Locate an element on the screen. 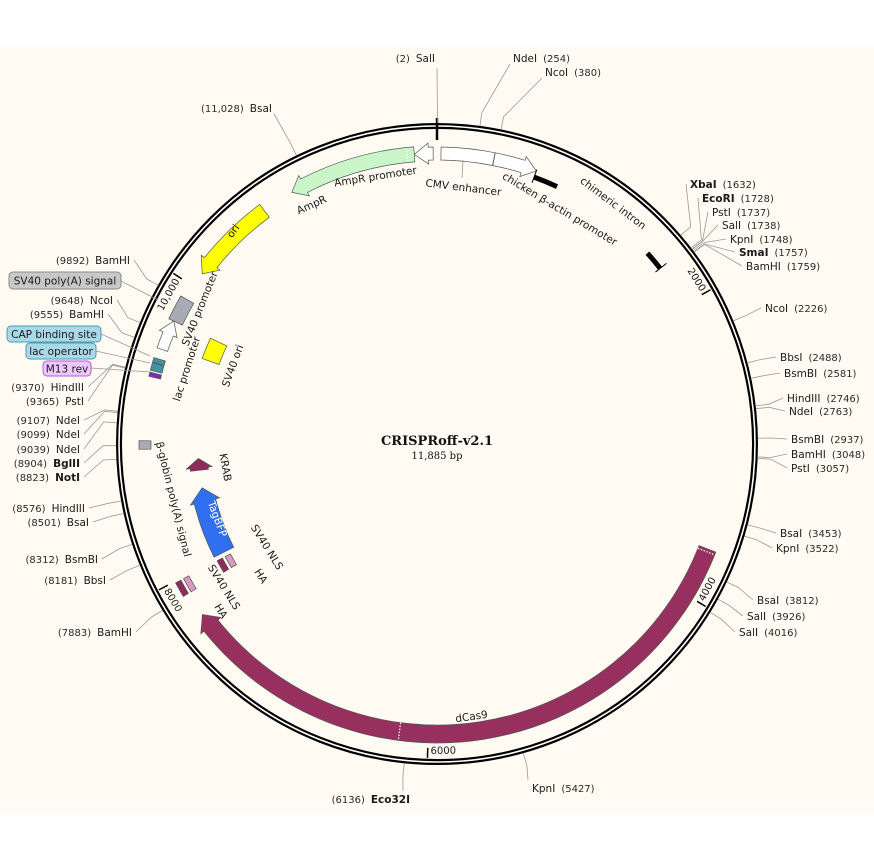  restriction-site-noti: (8823) NotI is located at coordinates (48, 478).